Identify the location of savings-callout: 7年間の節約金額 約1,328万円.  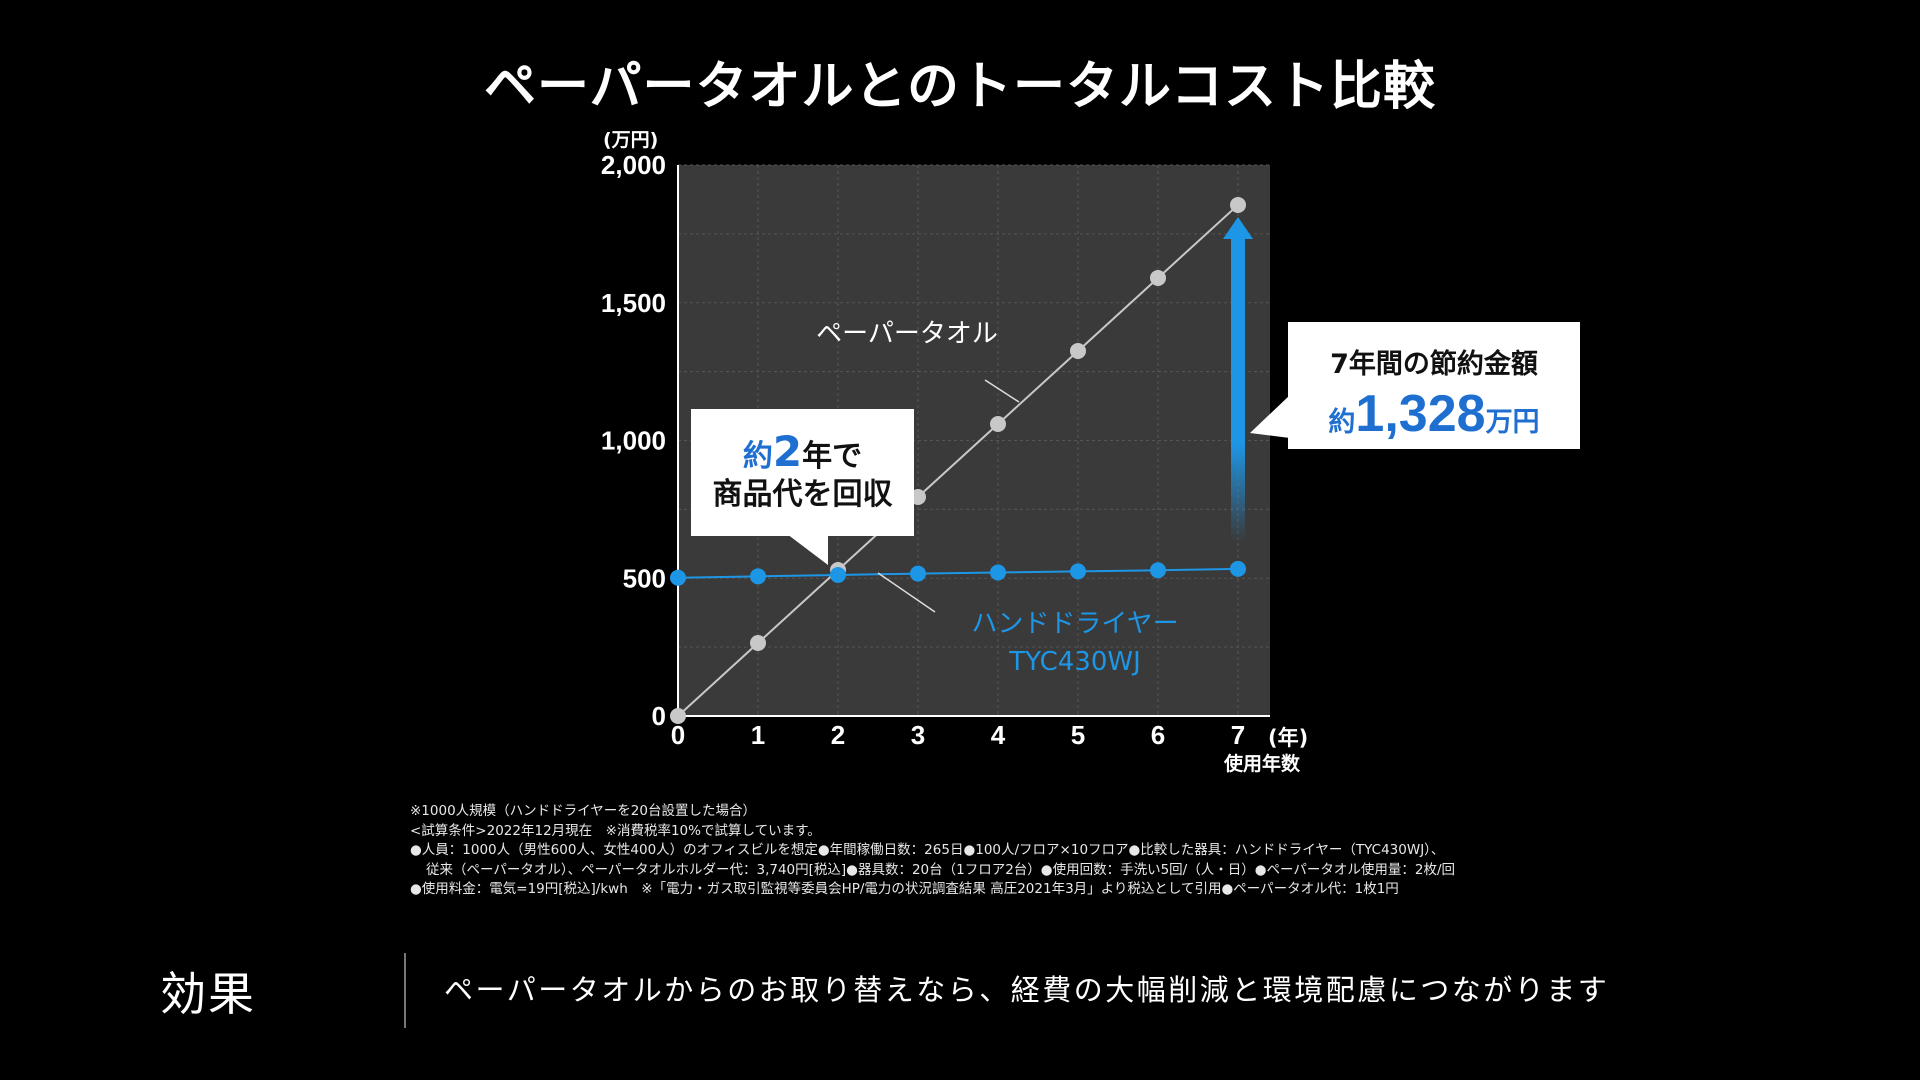
(1434, 385).